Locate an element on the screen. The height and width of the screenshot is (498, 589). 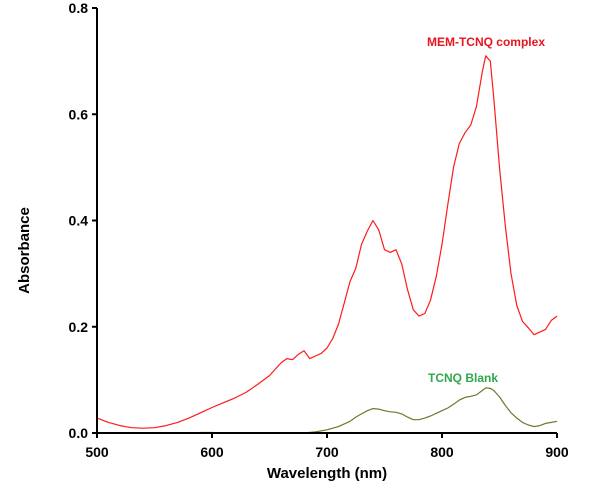
x-tick-label: 600 is located at coordinates (212, 452).